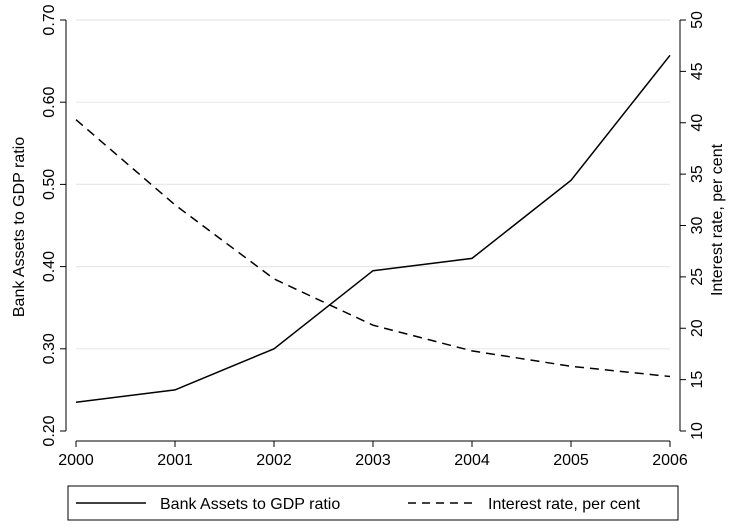 This screenshot has width=734, height=530. I want to click on left-axis-title: Bank Assets to GDP ratio, so click(19, 227).